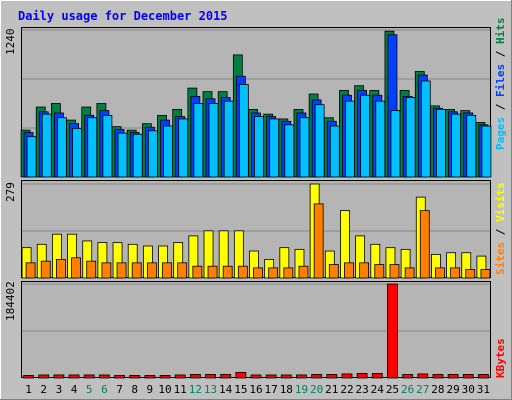 Image resolution: width=512 pixels, height=400 pixels. What do you see at coordinates (180, 389) in the screenshot?
I see `x-tick-label-day-11: 11` at bounding box center [180, 389].